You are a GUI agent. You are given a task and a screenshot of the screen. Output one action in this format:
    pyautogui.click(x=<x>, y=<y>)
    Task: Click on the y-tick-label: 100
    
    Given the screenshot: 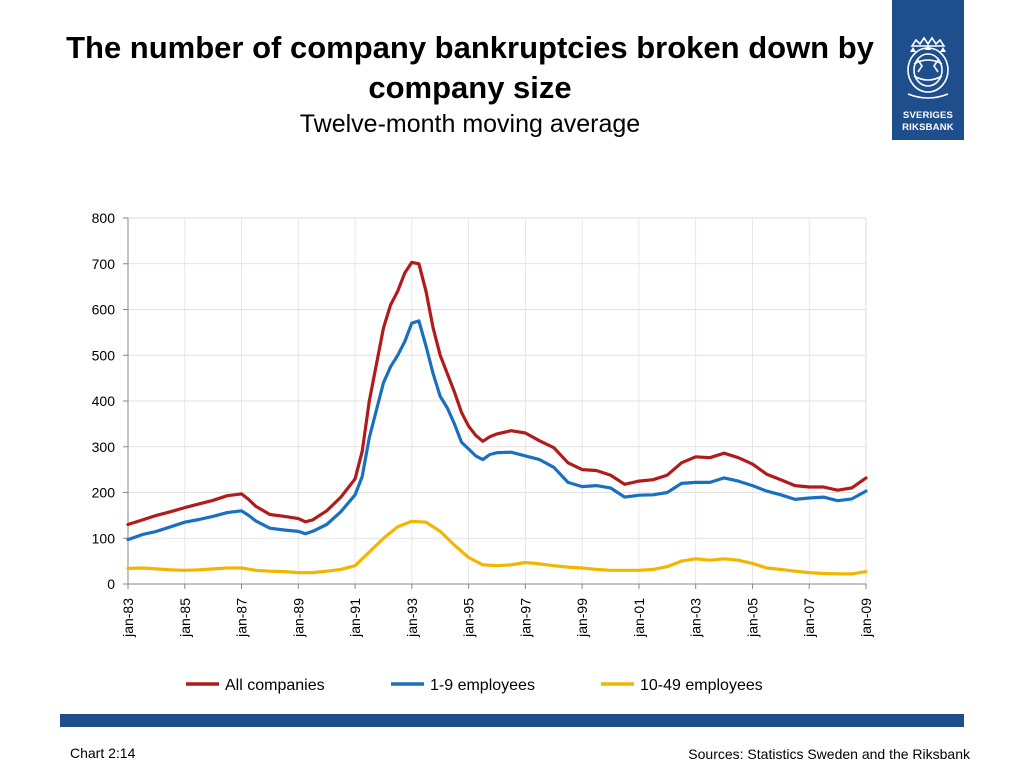 What is the action you would take?
    pyautogui.click(x=104, y=538)
    